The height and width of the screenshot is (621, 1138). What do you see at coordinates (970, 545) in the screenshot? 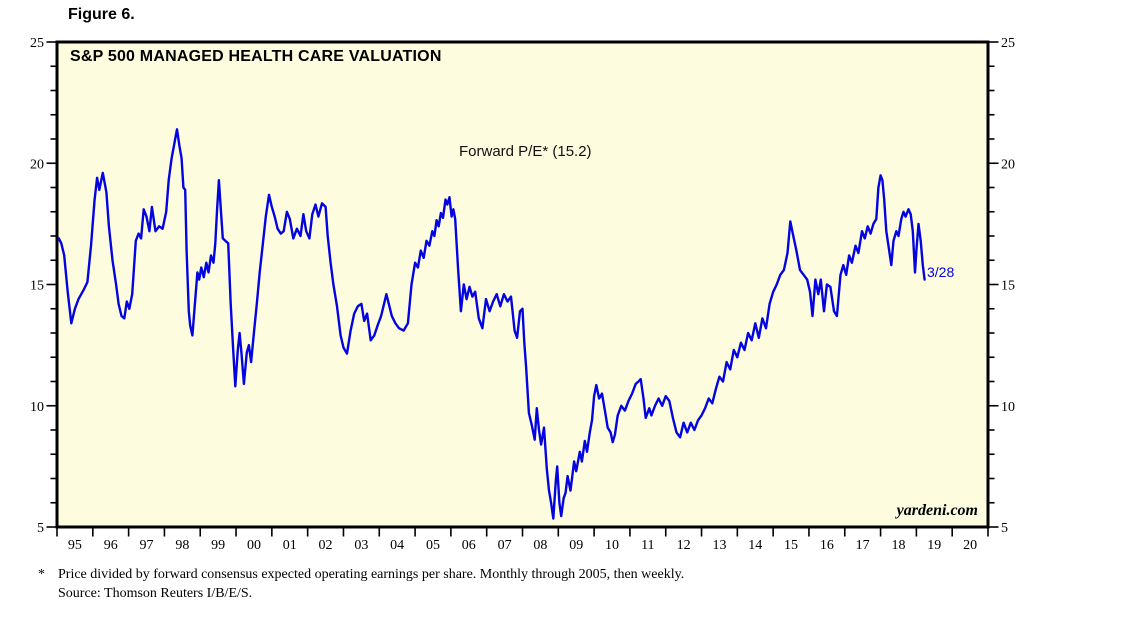
I see `x-axis-tick-label: 20` at bounding box center [970, 545].